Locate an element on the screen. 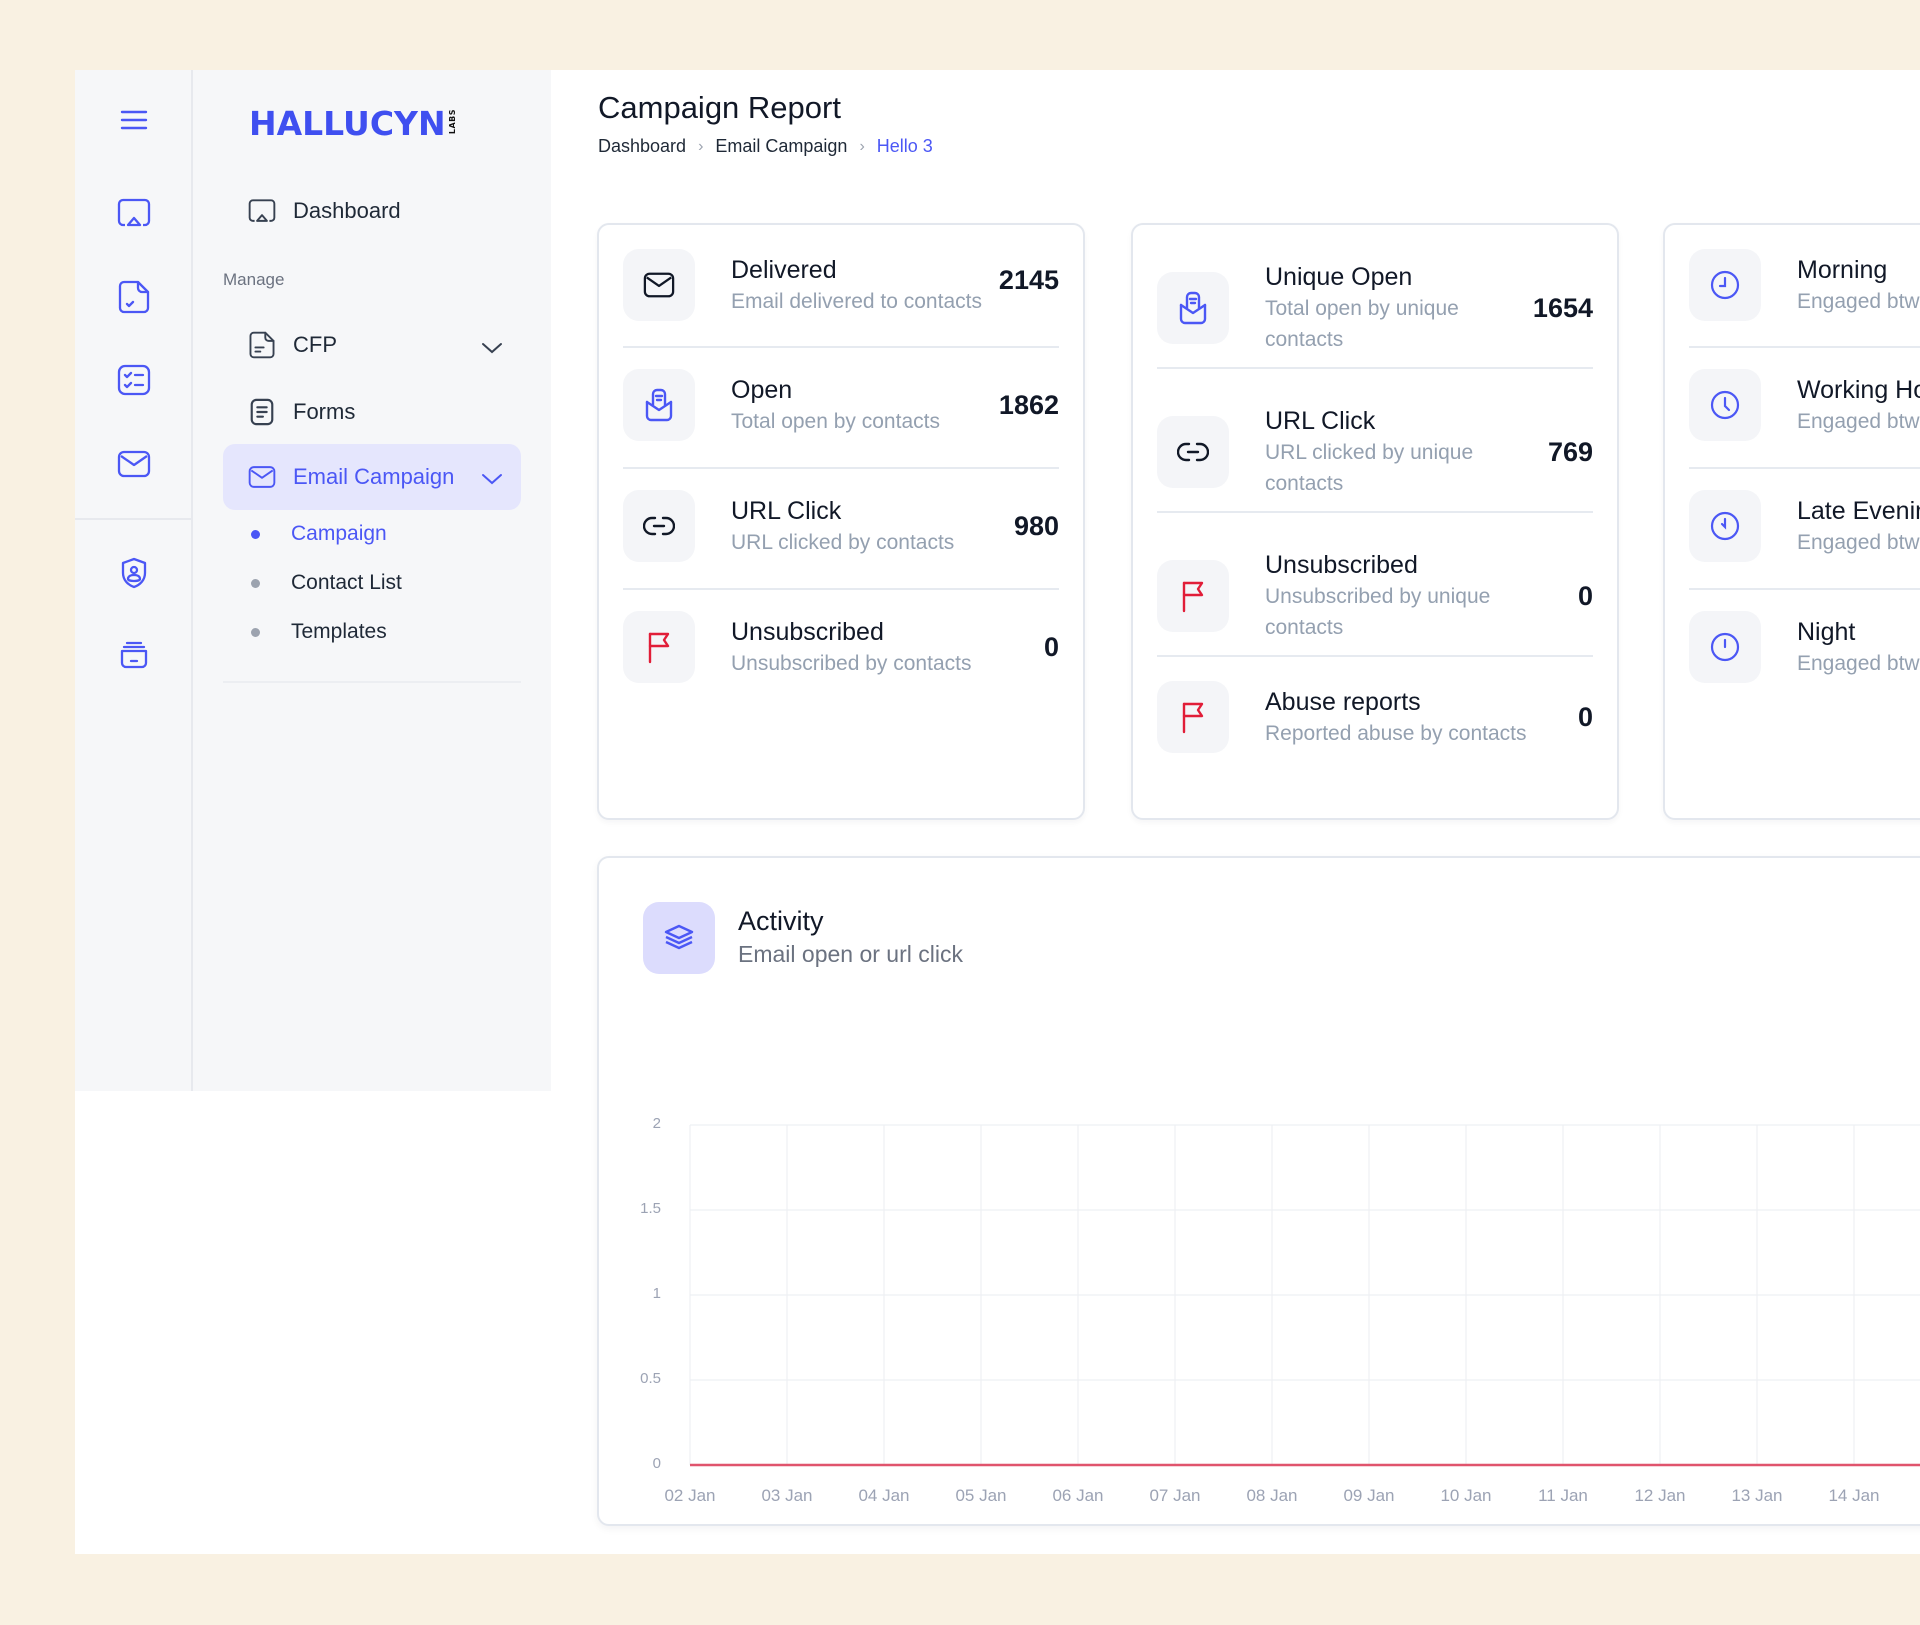 This screenshot has width=1920, height=1625. brand-logo: HALLUCYN LABS is located at coordinates (353, 123).